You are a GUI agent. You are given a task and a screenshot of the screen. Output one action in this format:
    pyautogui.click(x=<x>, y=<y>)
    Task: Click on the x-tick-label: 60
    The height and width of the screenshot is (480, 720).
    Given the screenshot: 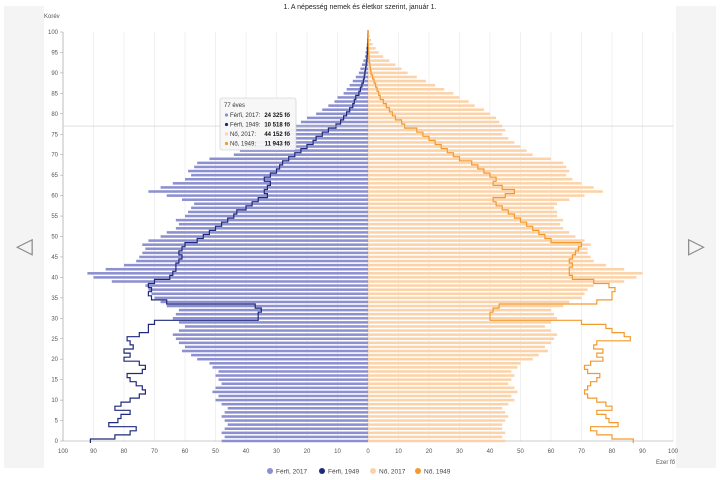 What is the action you would take?
    pyautogui.click(x=551, y=452)
    